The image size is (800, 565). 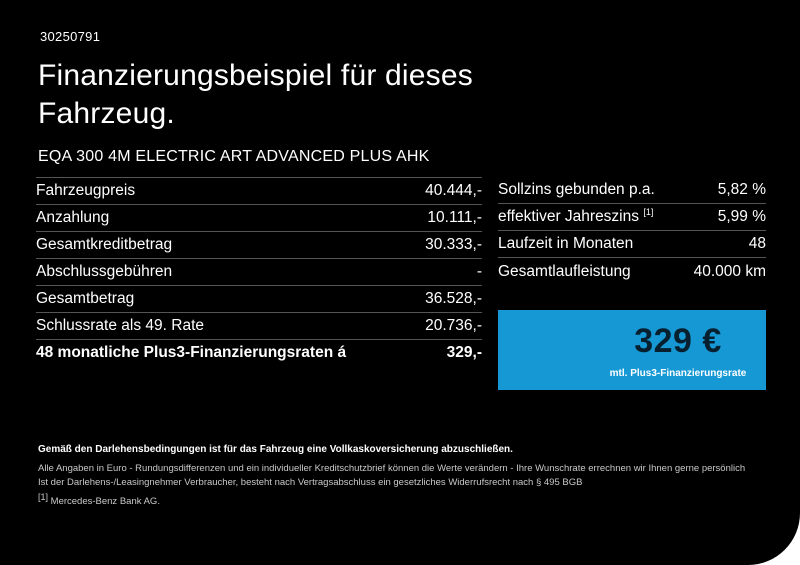 I want to click on condition-row-label: Laufzeit in Monaten, so click(x=566, y=243).